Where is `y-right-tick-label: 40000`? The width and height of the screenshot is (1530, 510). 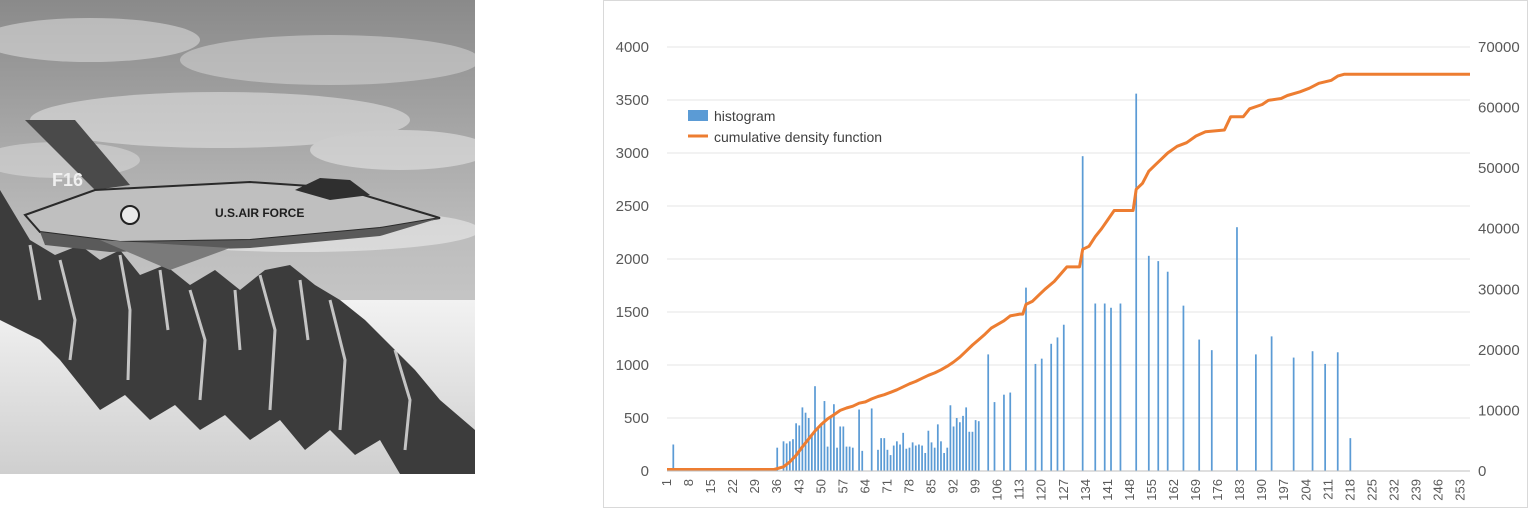
y-right-tick-label: 40000 is located at coordinates (1499, 229).